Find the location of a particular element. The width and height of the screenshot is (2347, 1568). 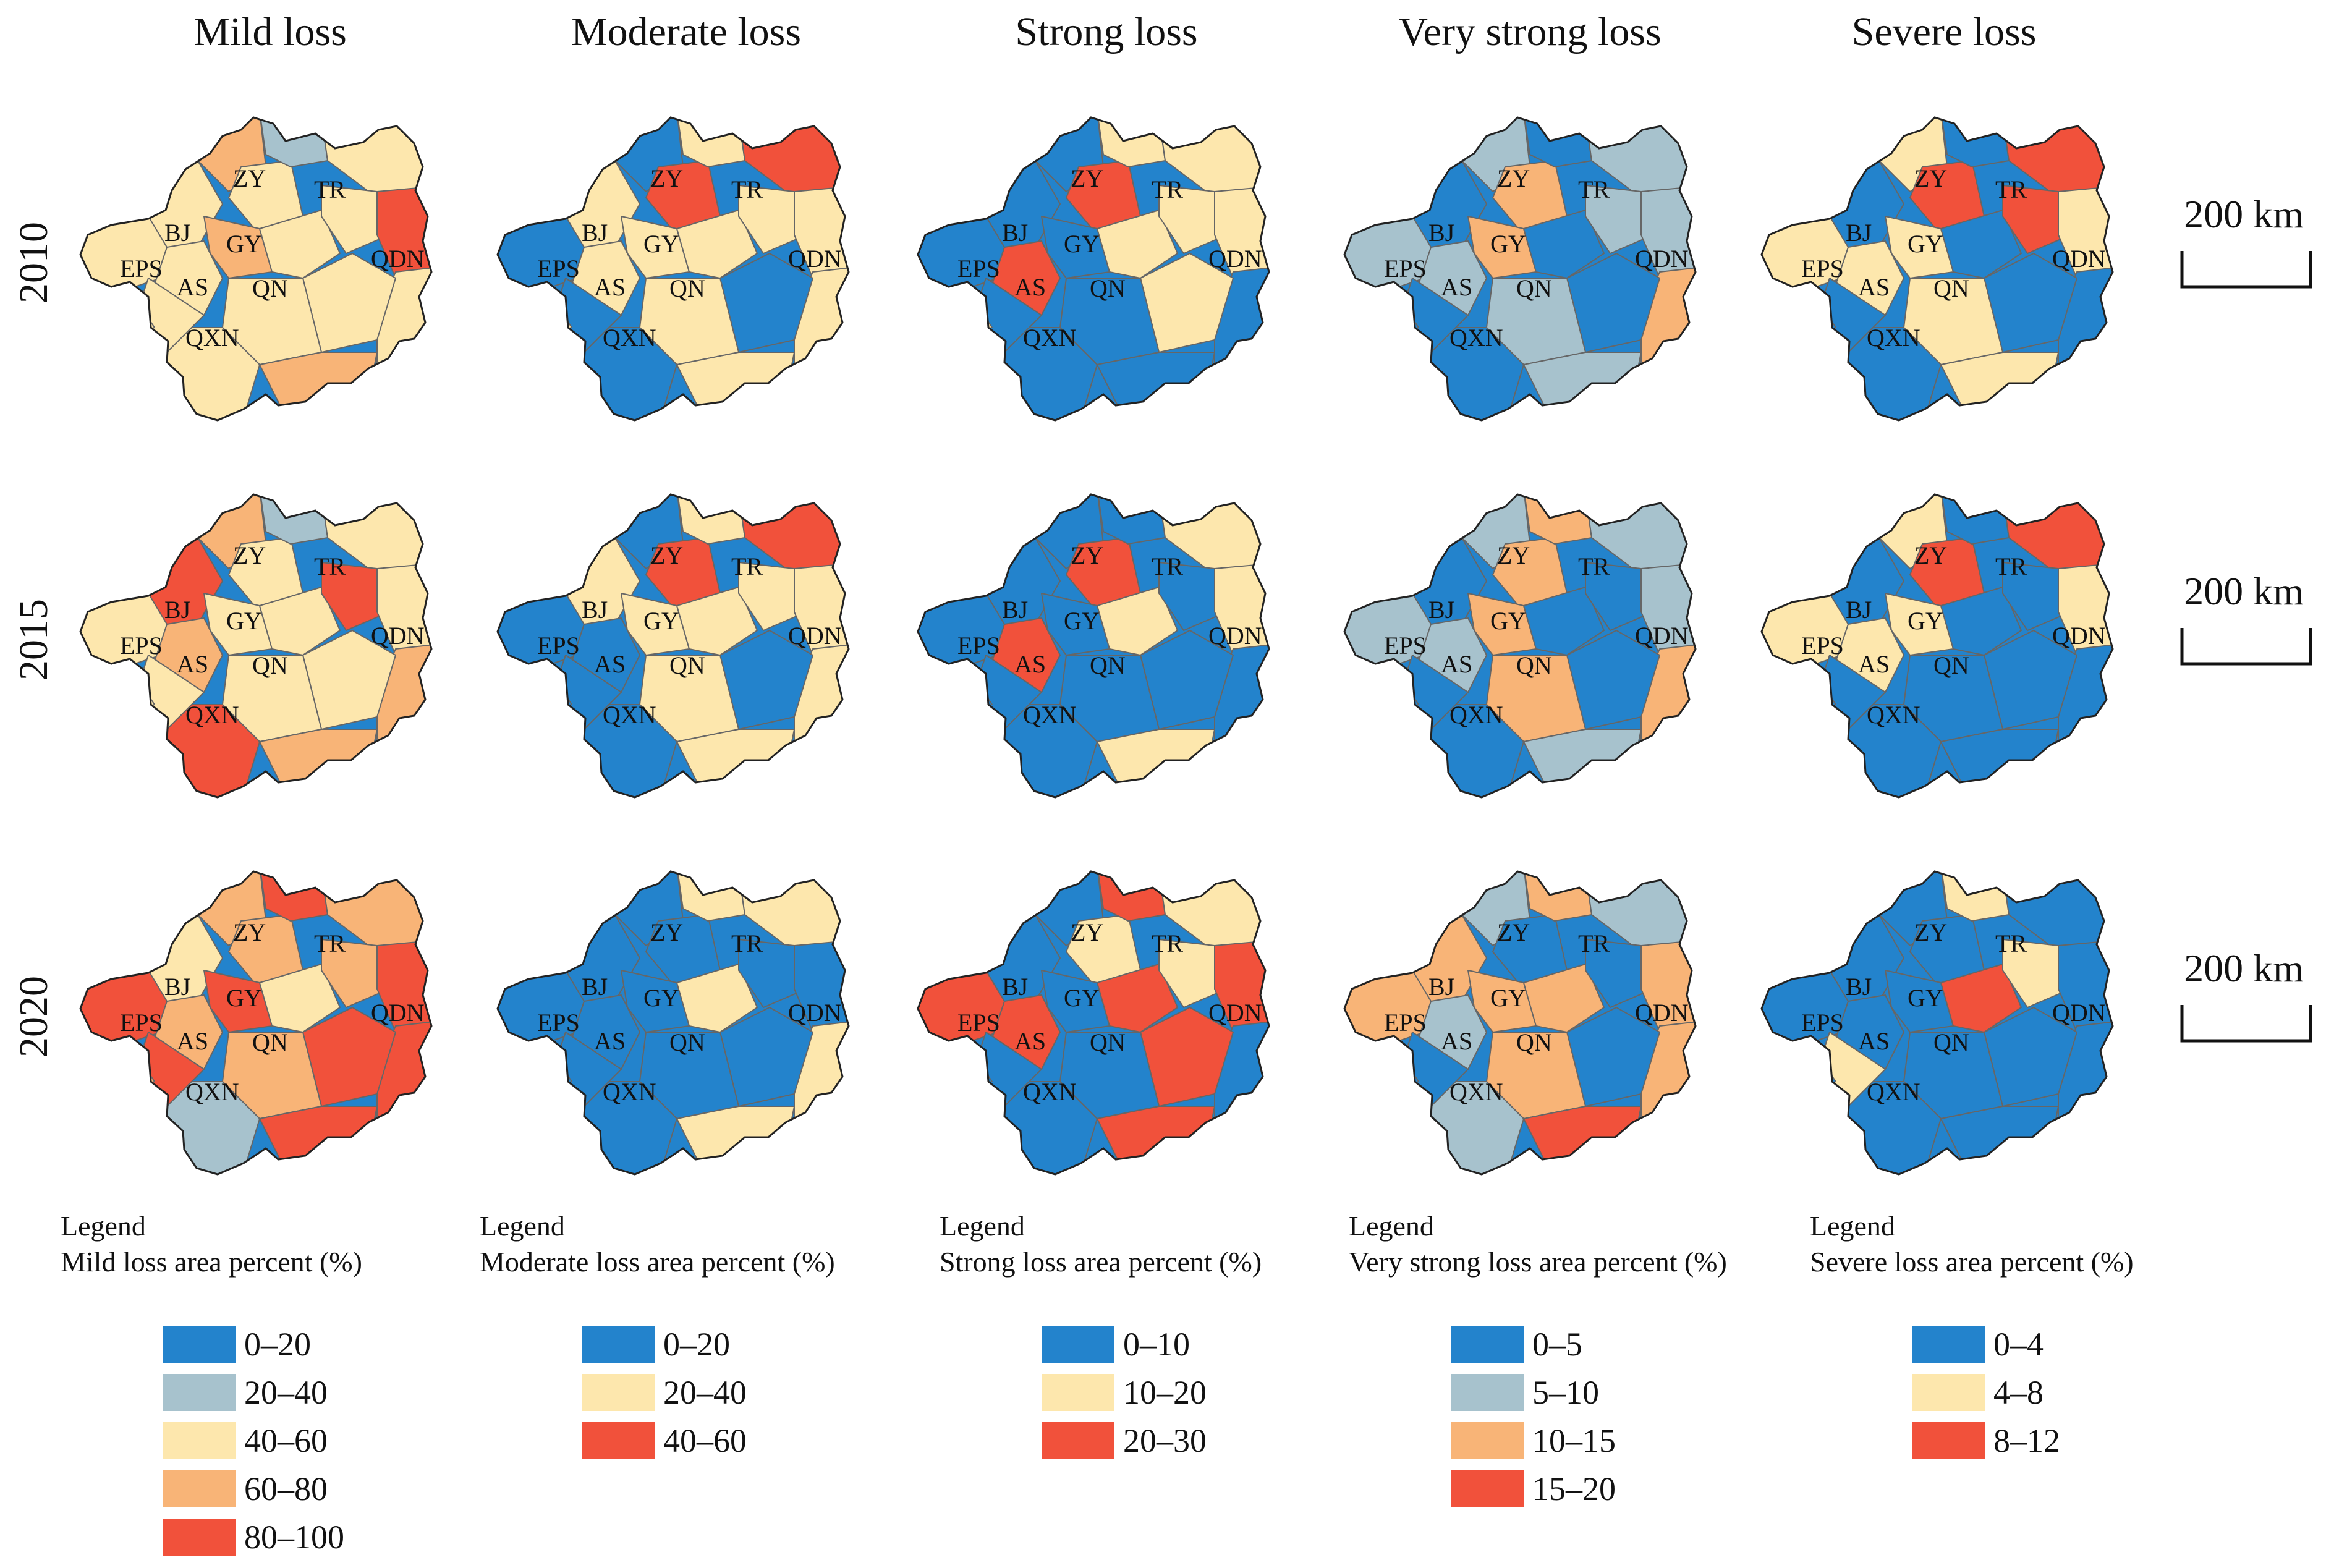

legend-subtitle: Severe loss area percent (%) is located at coordinates (1972, 1262).